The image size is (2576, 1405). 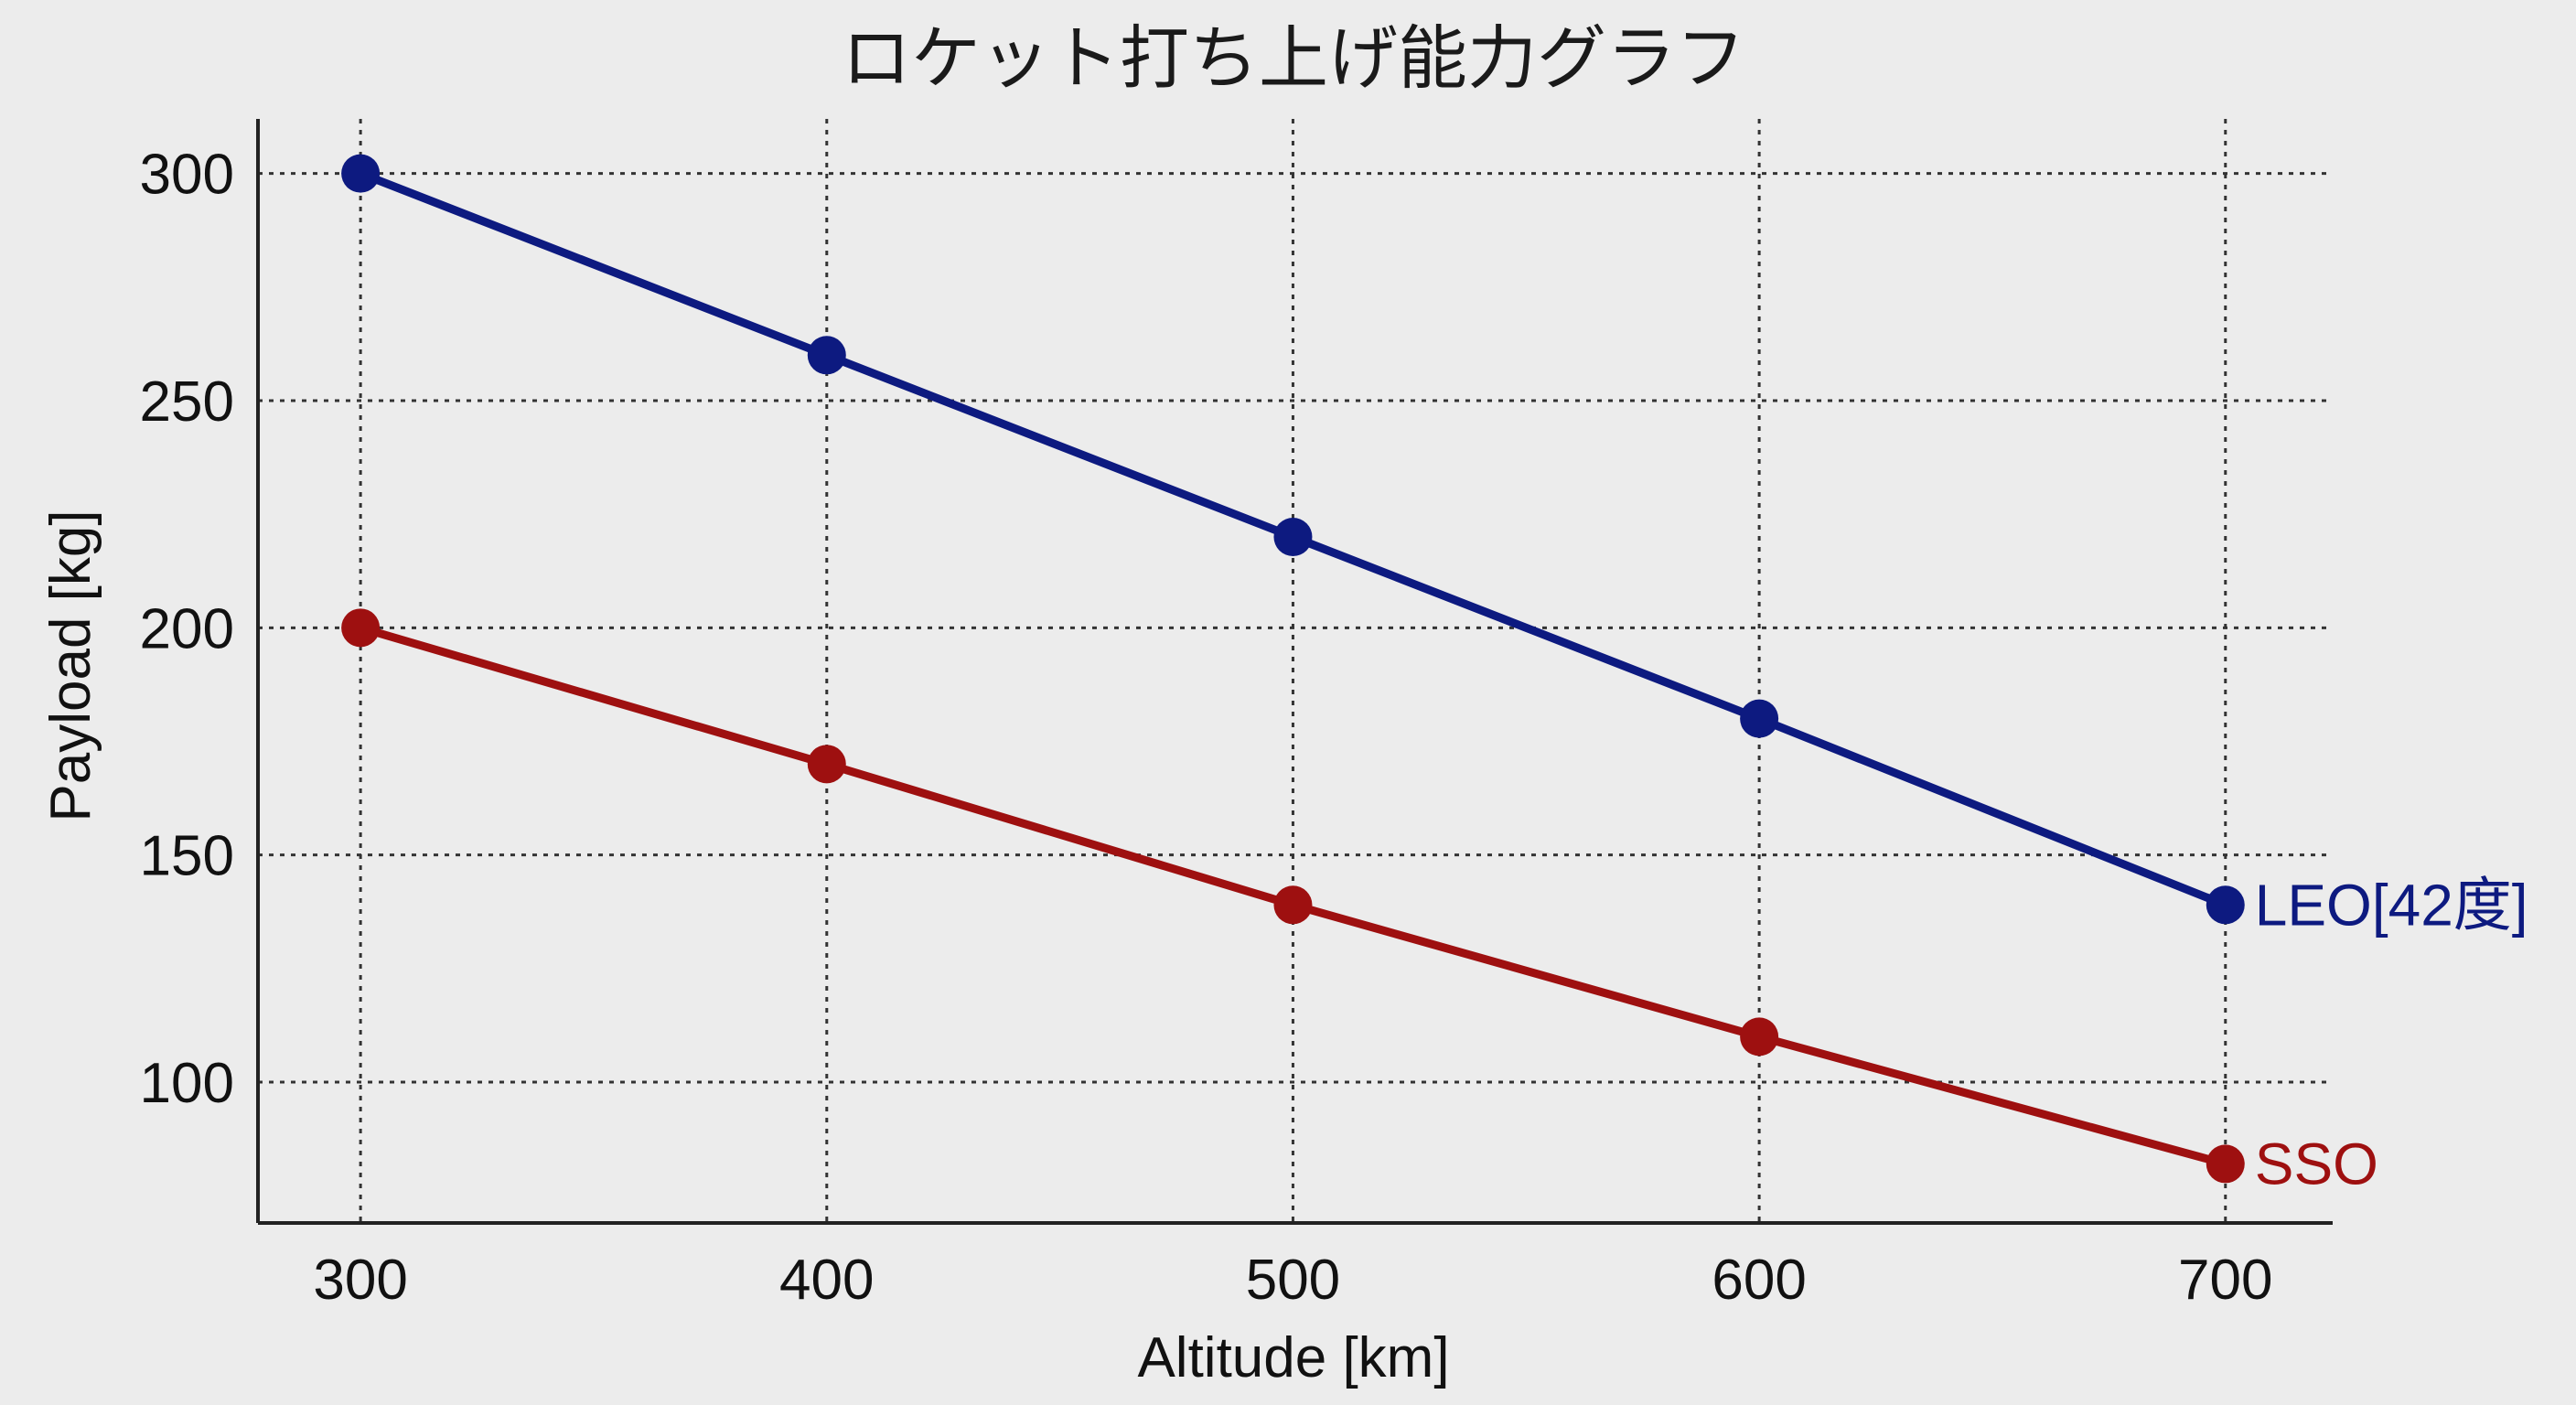 What do you see at coordinates (360, 1280) in the screenshot?
I see `x-tick-label: 300` at bounding box center [360, 1280].